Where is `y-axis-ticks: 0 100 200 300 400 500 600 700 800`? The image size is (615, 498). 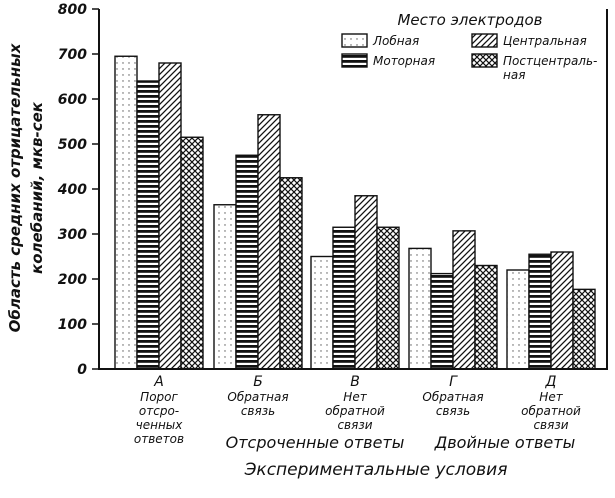
y-axis-ticks: 0 100 200 300 400 500 600 700 800 is located at coordinates (78, 190).